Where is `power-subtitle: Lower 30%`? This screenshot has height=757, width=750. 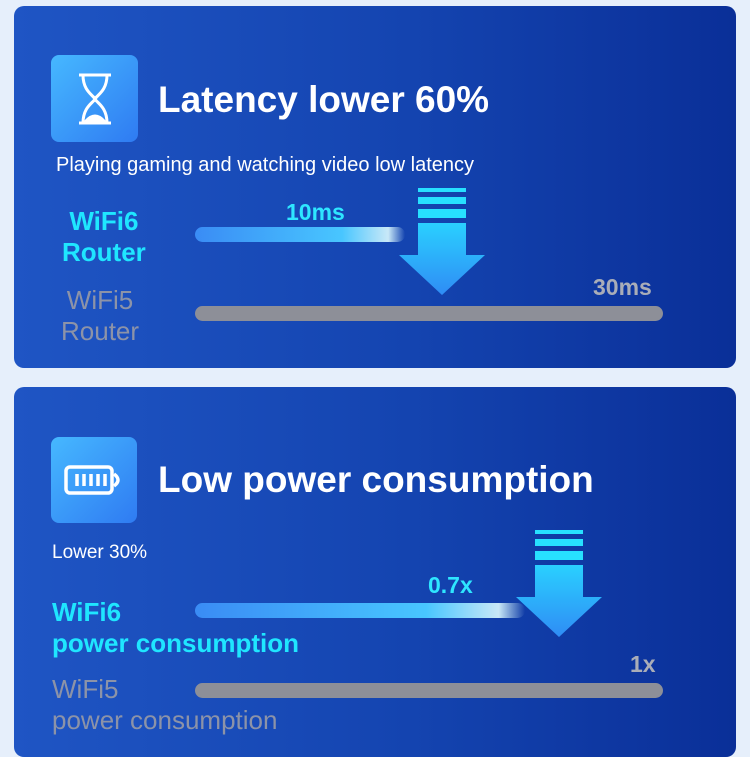
power-subtitle: Lower 30% is located at coordinates (100, 552).